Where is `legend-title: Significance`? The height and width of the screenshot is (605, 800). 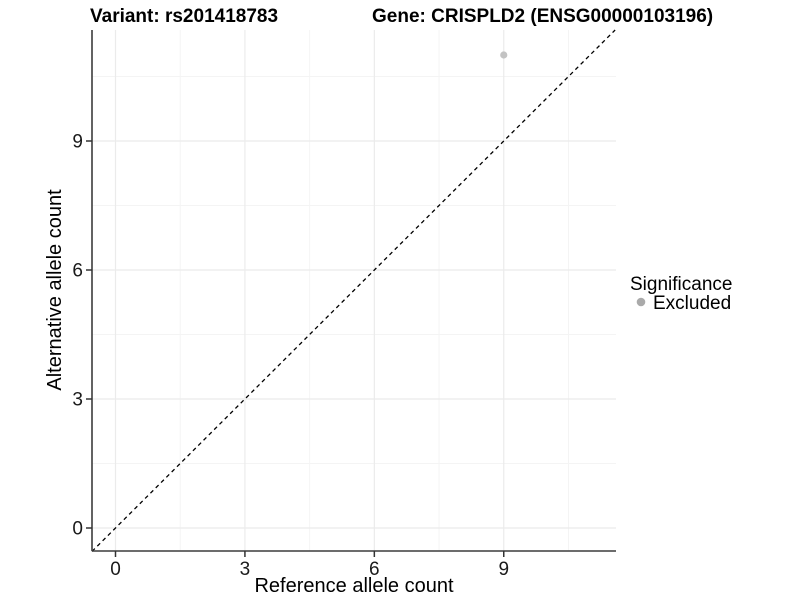
legend-title: Significance is located at coordinates (681, 284).